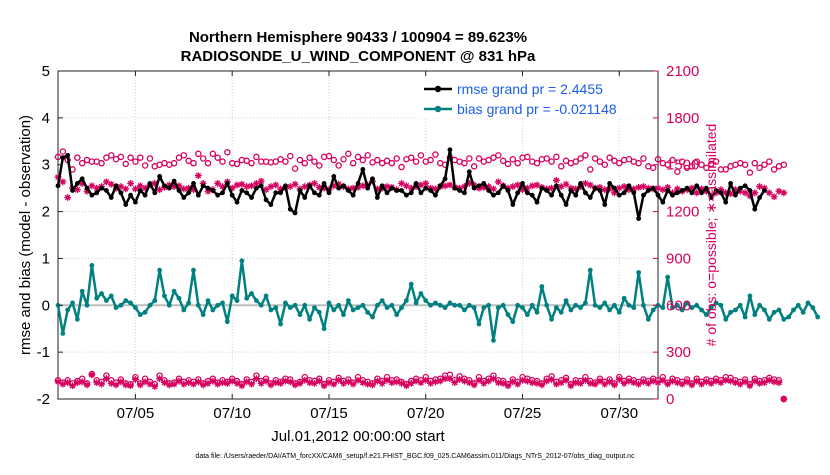 This screenshot has width=830, height=475. What do you see at coordinates (438, 89) in the screenshot?
I see `legend-marker-rmse` at bounding box center [438, 89].